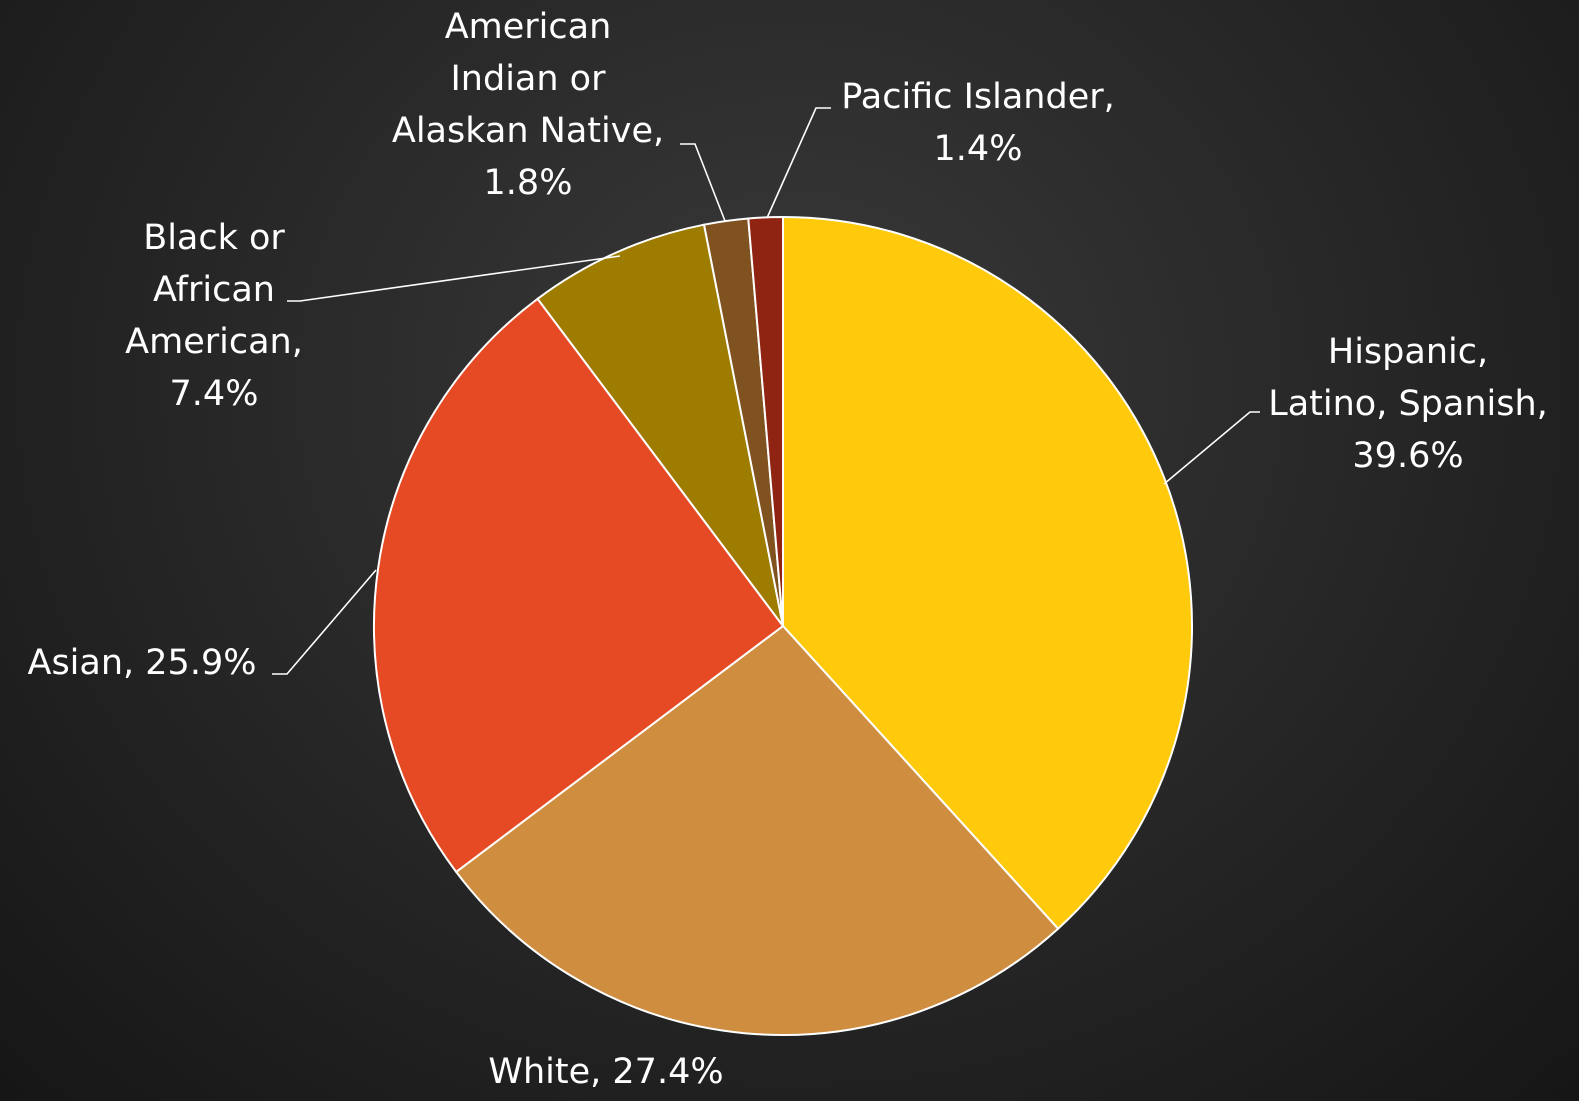 The width and height of the screenshot is (1579, 1101). I want to click on pie-slice-white, so click(757, 830).